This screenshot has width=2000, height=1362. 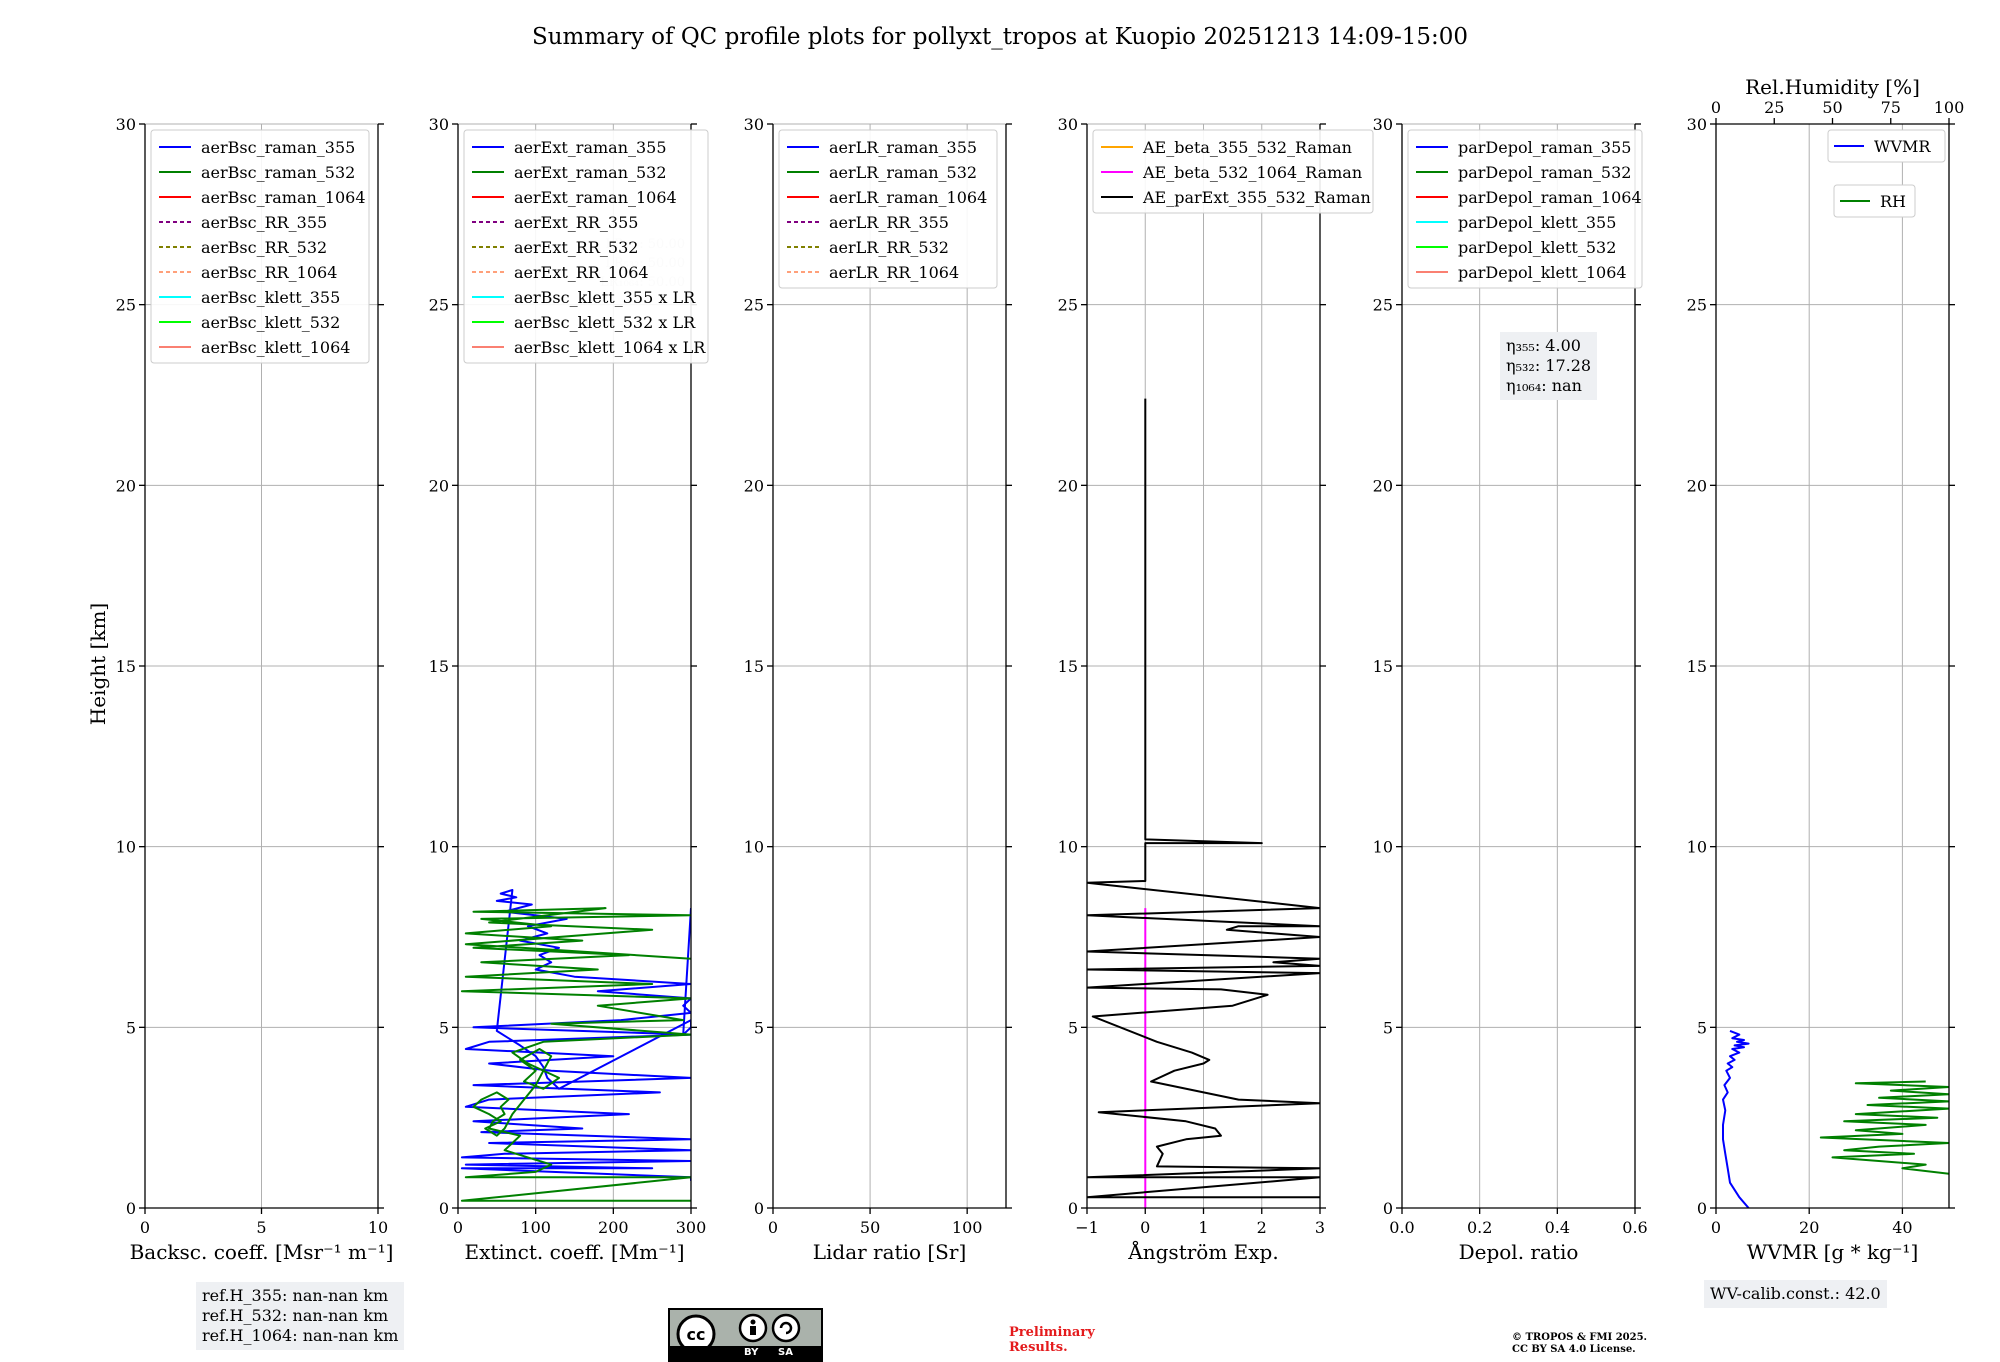 What do you see at coordinates (1544, 385) in the screenshot?
I see `eta-1064: η₁₀₆₄: nan` at bounding box center [1544, 385].